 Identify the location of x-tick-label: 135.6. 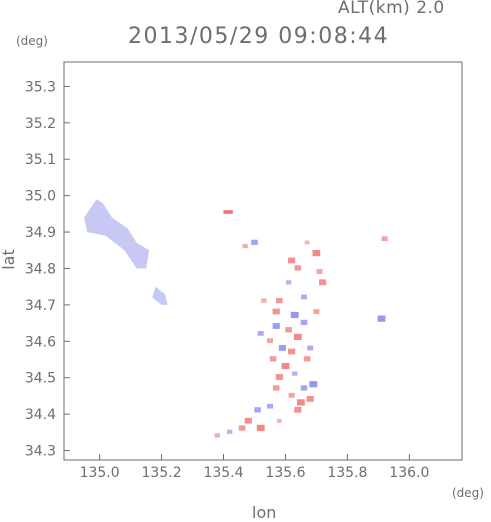
(285, 473).